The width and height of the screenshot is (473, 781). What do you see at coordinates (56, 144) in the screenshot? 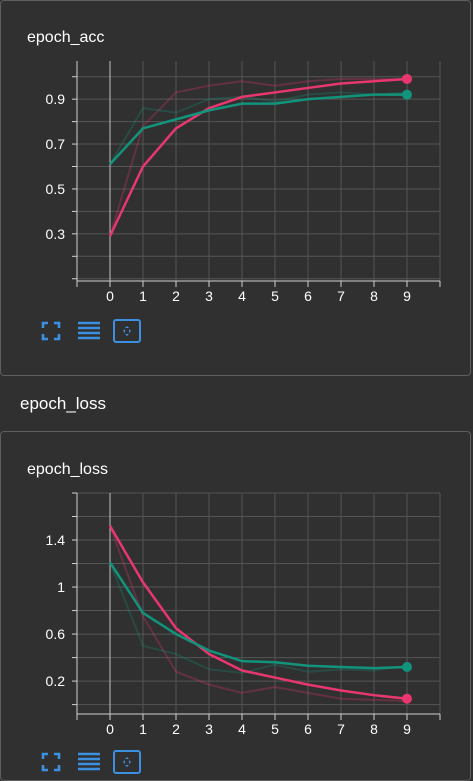
I see `y-tick-label: 0.7` at bounding box center [56, 144].